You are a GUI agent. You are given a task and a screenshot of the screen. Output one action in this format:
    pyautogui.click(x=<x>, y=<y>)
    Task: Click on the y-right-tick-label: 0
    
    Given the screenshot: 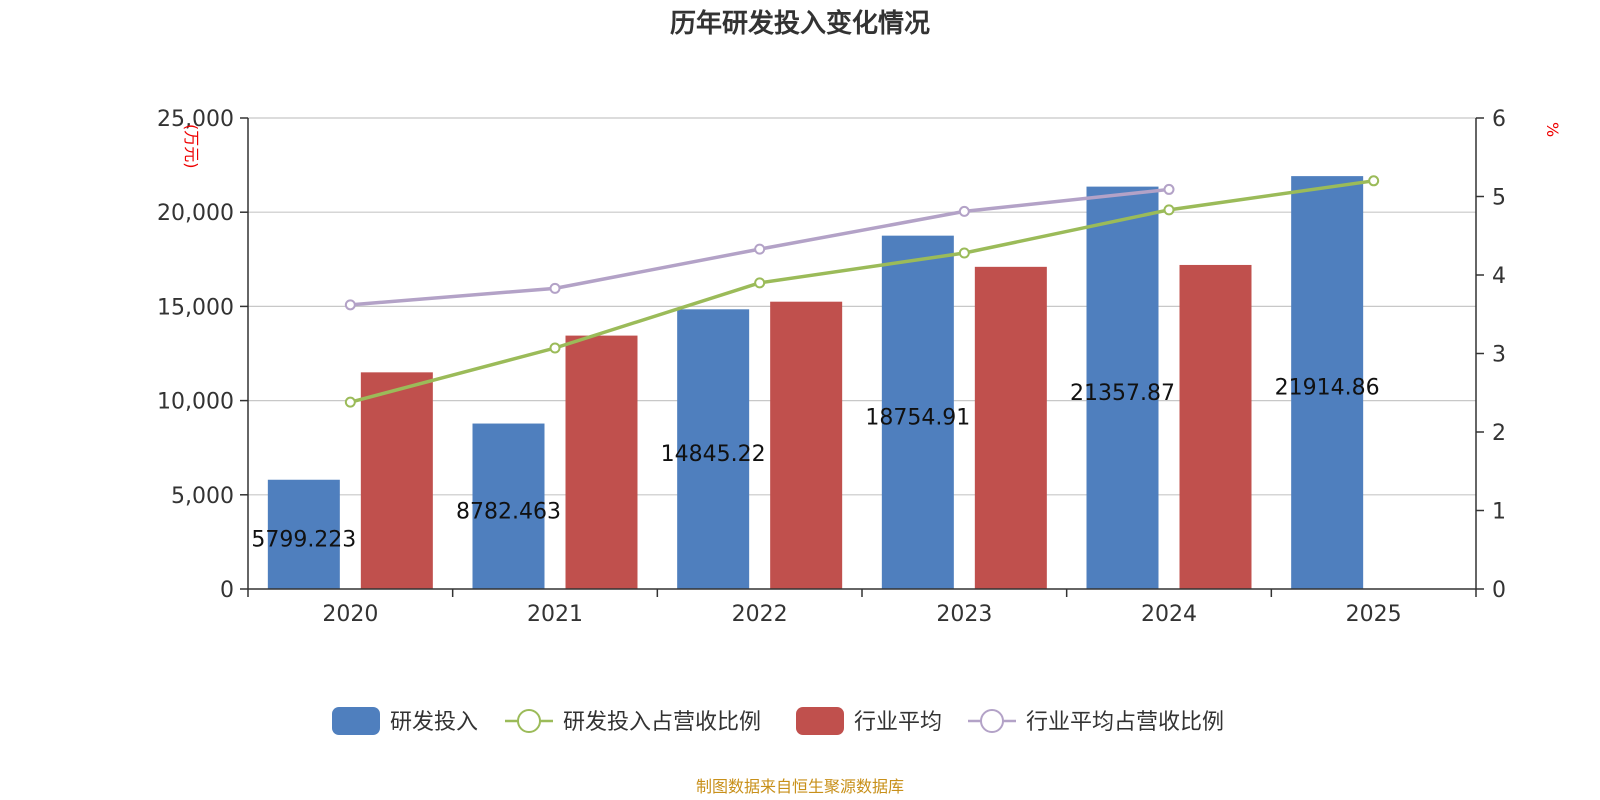 What is the action you would take?
    pyautogui.click(x=1499, y=590)
    